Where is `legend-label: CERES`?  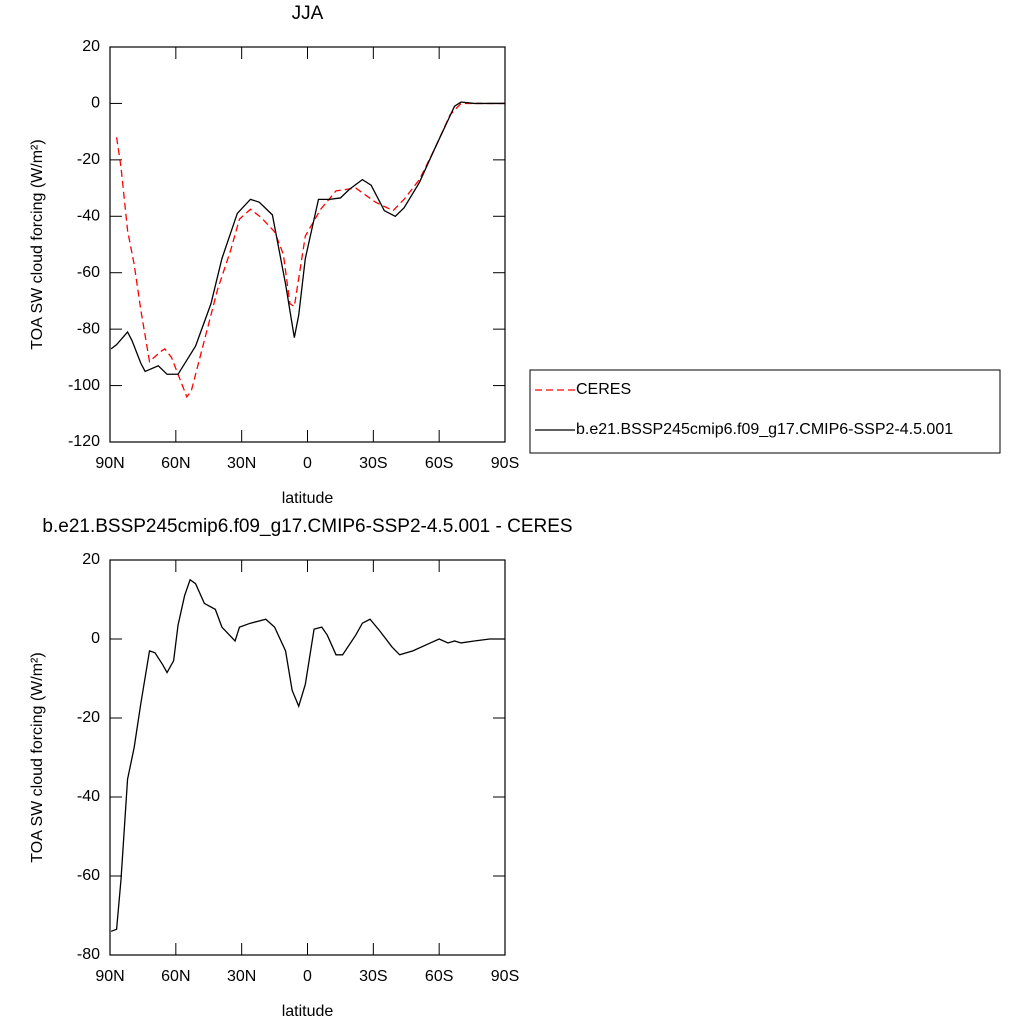 legend-label: CERES is located at coordinates (603, 389).